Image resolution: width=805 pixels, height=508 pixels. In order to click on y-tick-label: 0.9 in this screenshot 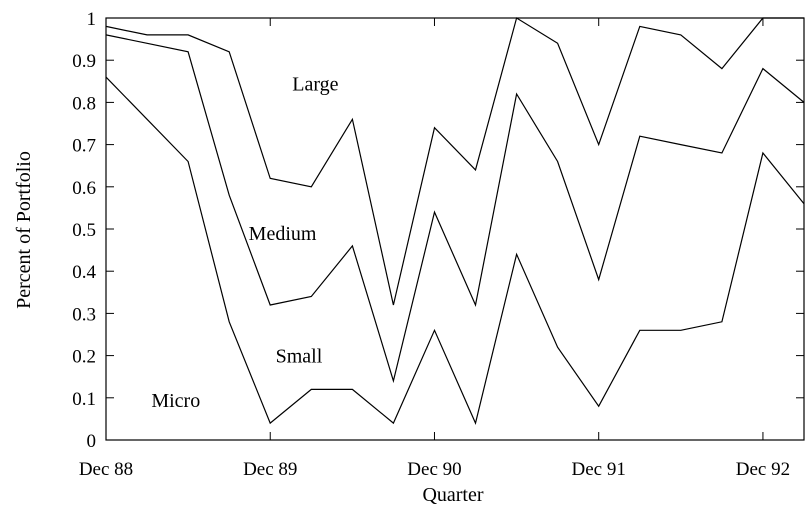, I will do `click(84, 61)`.